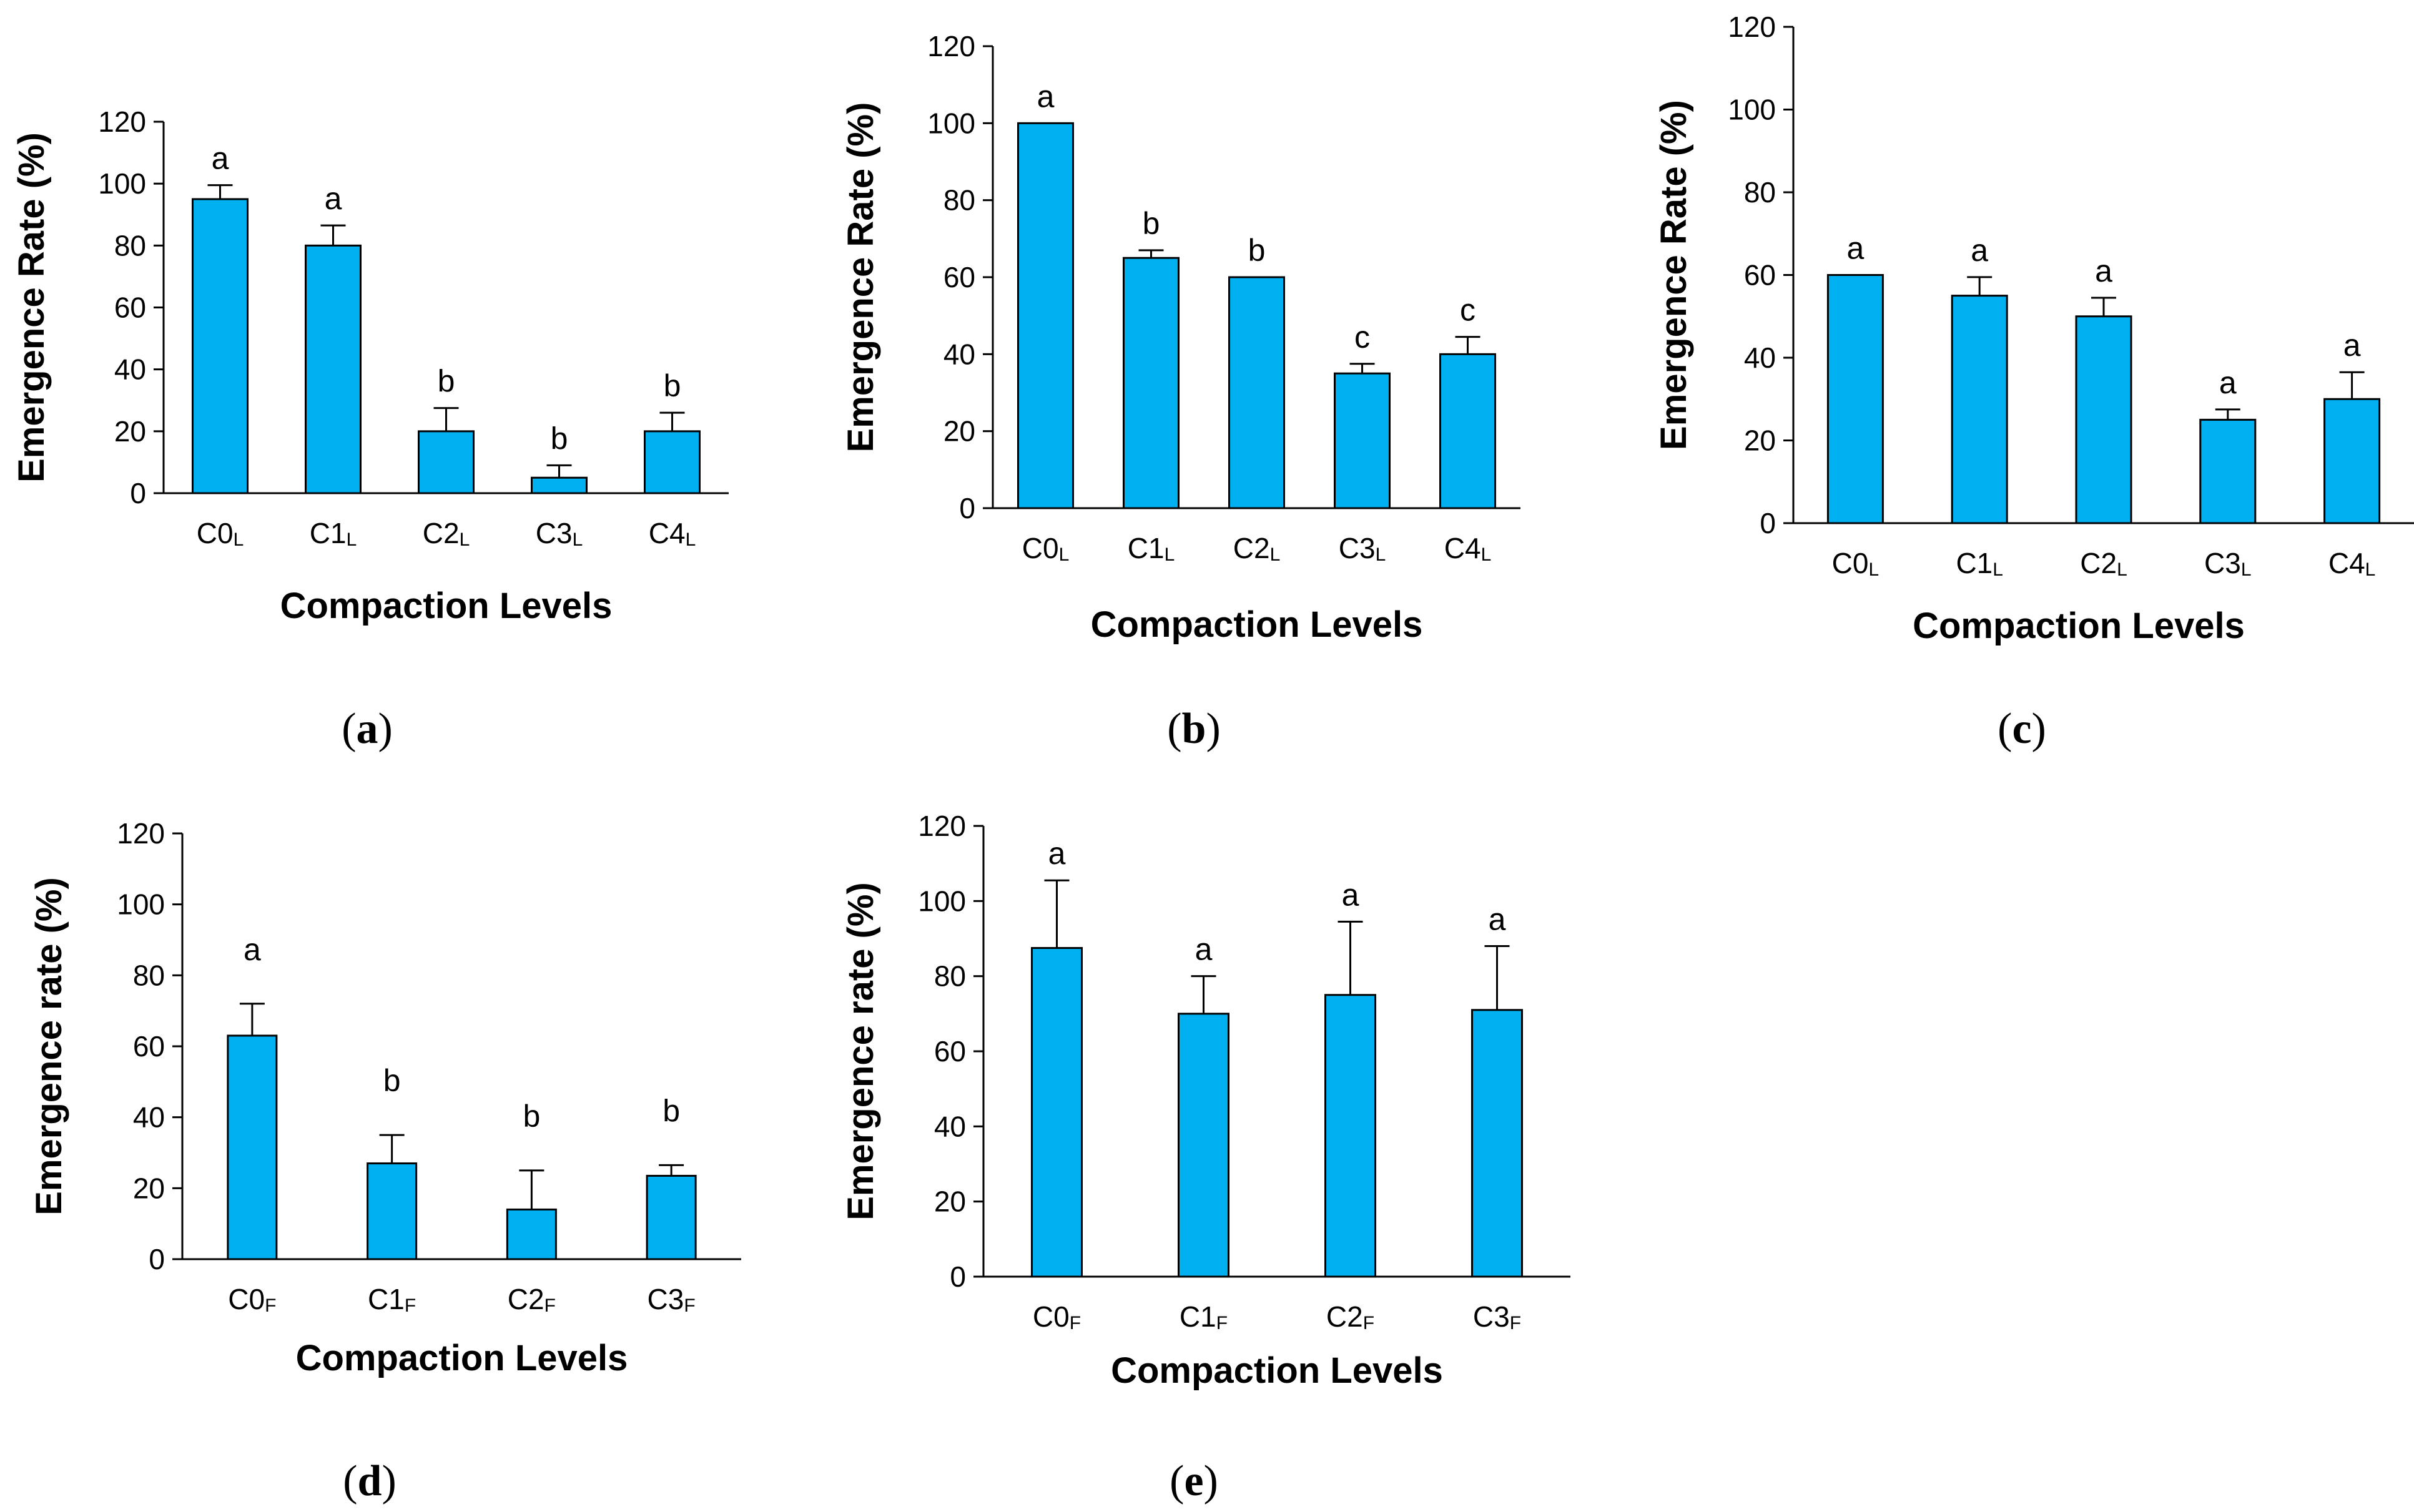 The width and height of the screenshot is (2414, 1512). I want to click on panel-caption: (d), so click(370, 1481).